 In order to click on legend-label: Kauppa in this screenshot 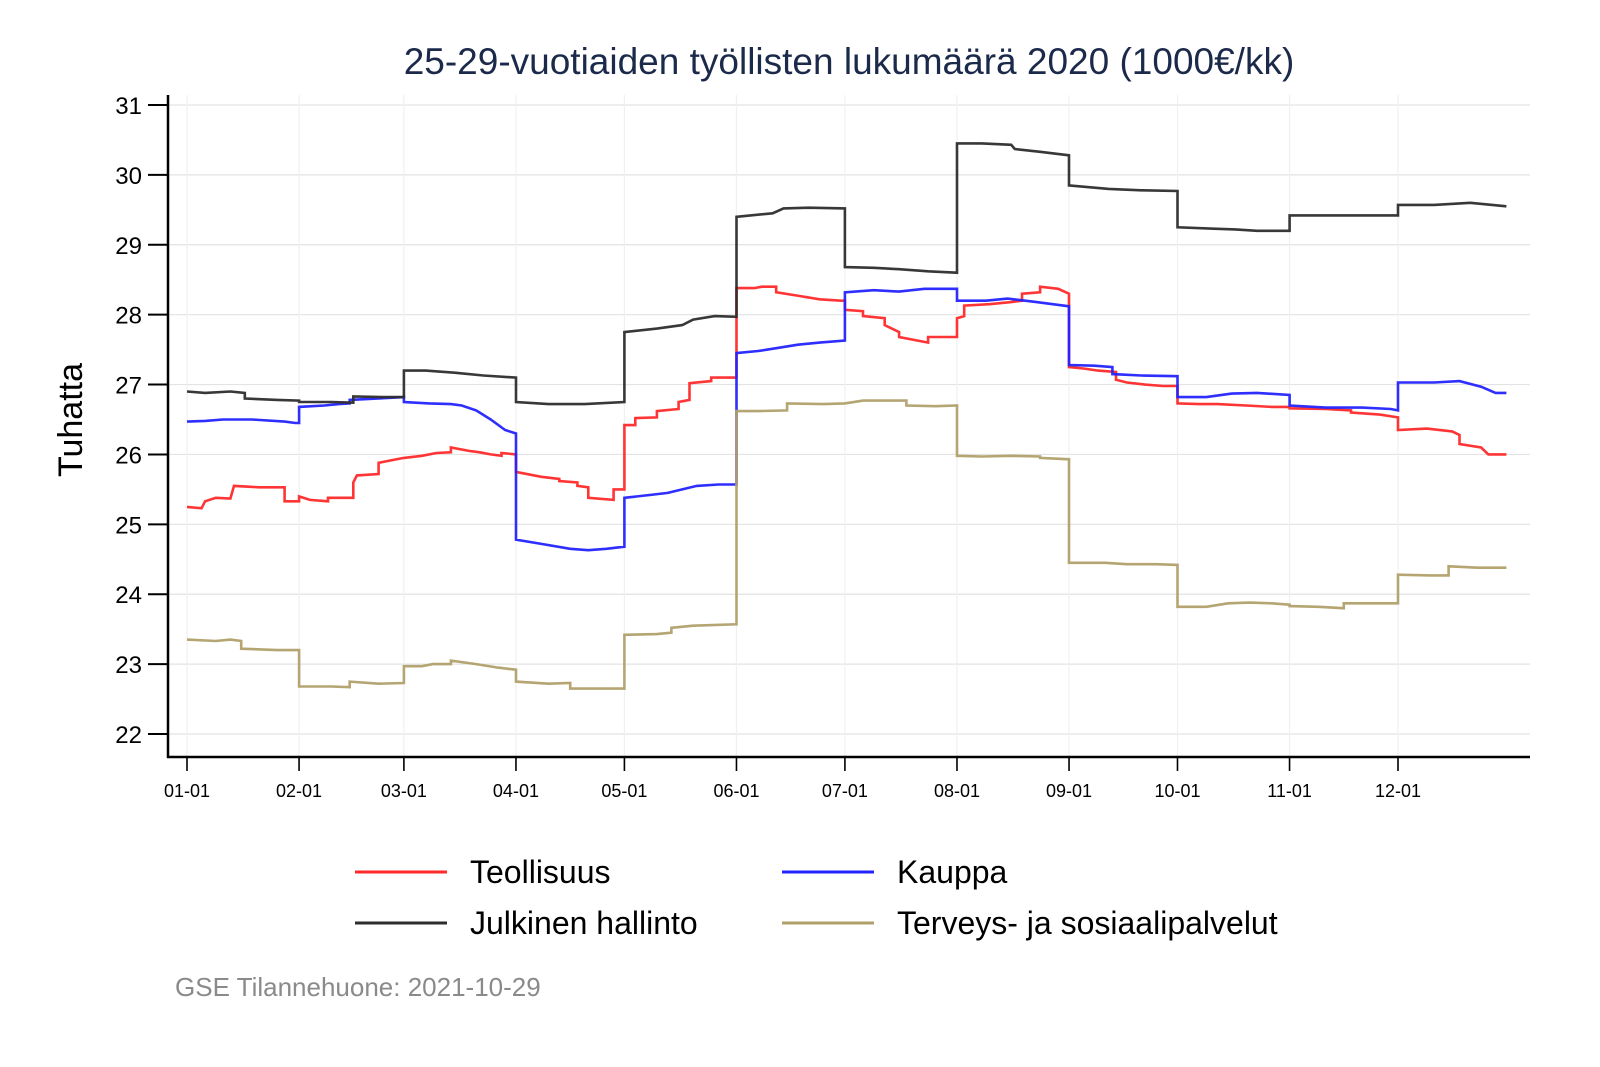, I will do `click(952, 872)`.